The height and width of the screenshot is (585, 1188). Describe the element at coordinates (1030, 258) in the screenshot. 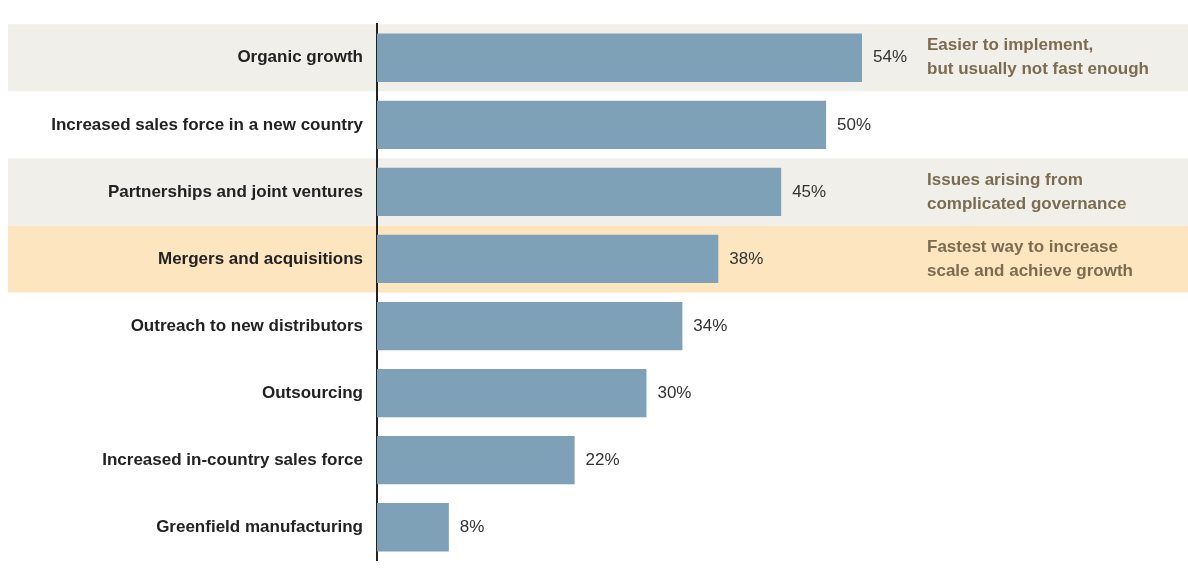

I see `band-label: Fastest way to increase scale and achieve growth` at that location.